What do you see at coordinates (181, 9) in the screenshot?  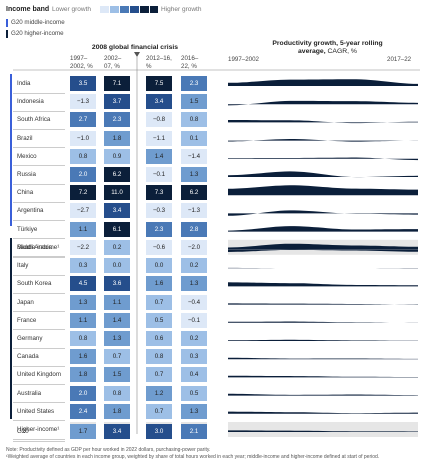 I see `legend-higher-label: Higher growth` at bounding box center [181, 9].